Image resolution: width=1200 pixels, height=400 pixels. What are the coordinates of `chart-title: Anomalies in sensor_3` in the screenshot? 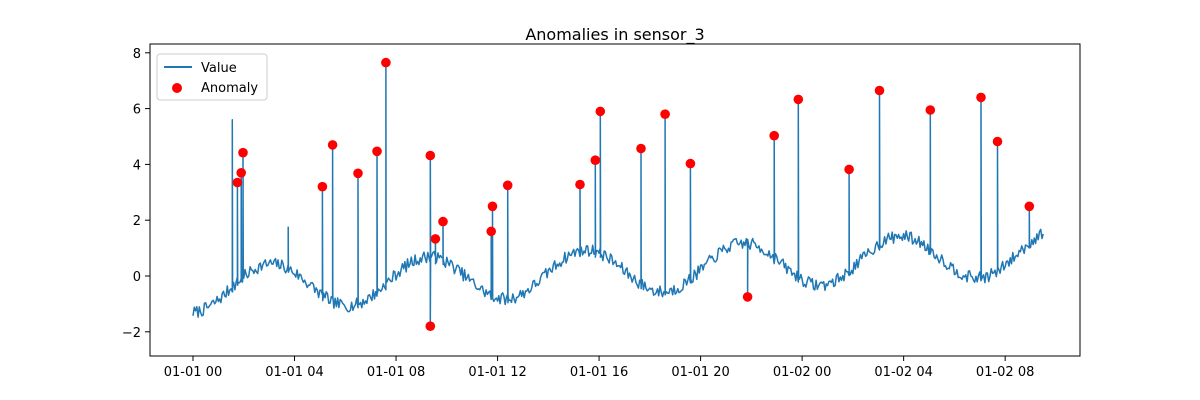 It's located at (614, 35).